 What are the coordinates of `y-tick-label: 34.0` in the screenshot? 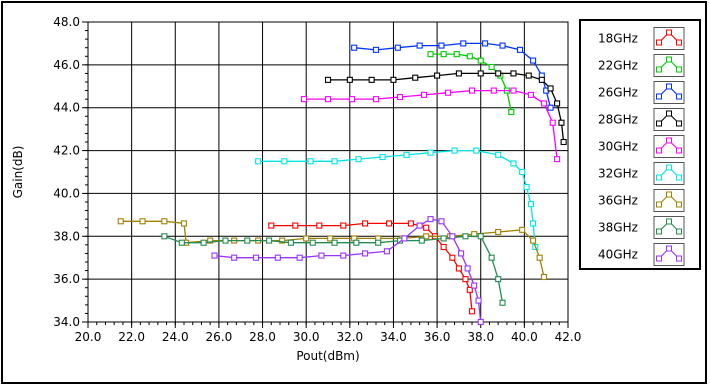 It's located at (66, 322).